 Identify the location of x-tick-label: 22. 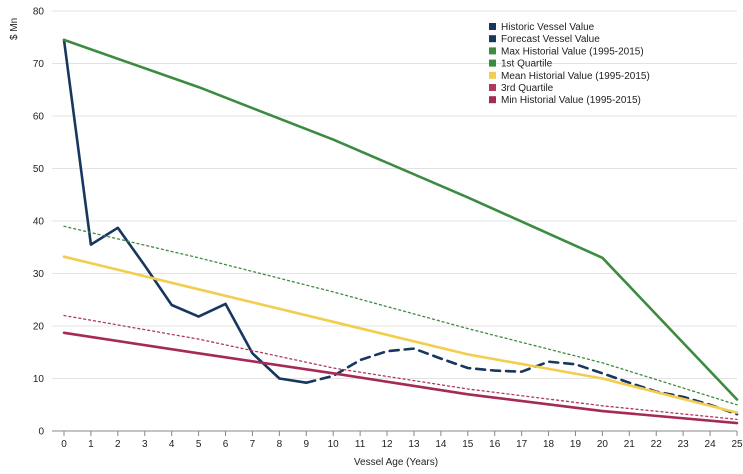
(657, 444).